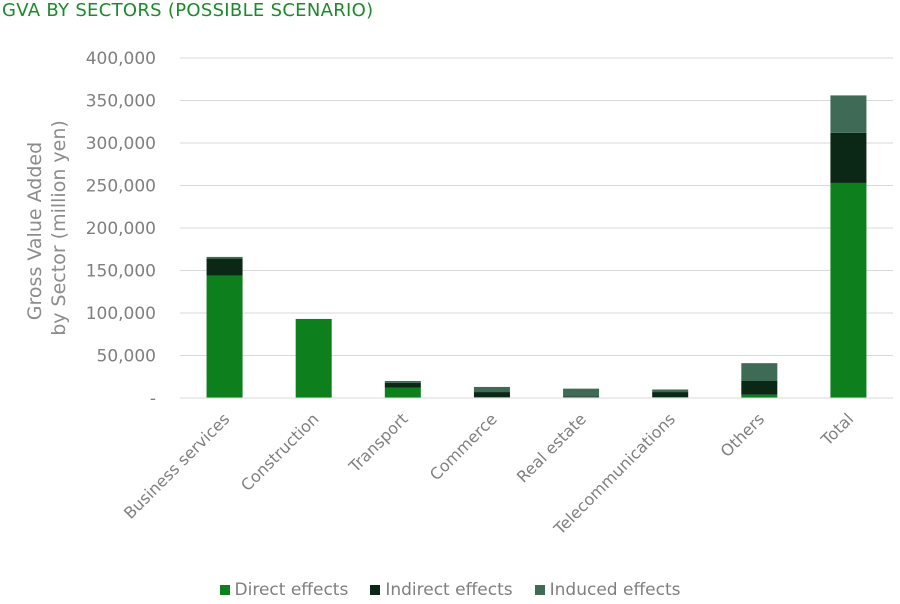  Describe the element at coordinates (121, 314) in the screenshot. I see `y-tick-label: 100,000` at that location.